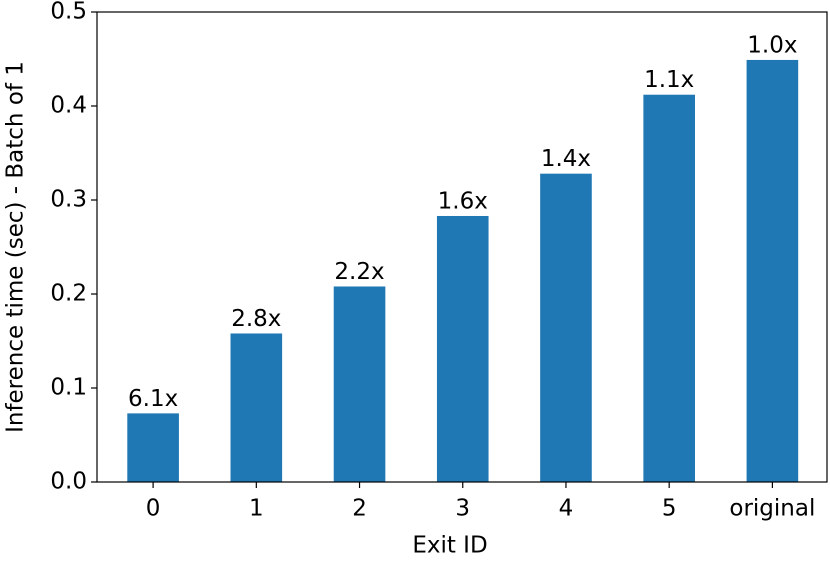  I want to click on y-tick-label: 0.1, so click(68, 388).